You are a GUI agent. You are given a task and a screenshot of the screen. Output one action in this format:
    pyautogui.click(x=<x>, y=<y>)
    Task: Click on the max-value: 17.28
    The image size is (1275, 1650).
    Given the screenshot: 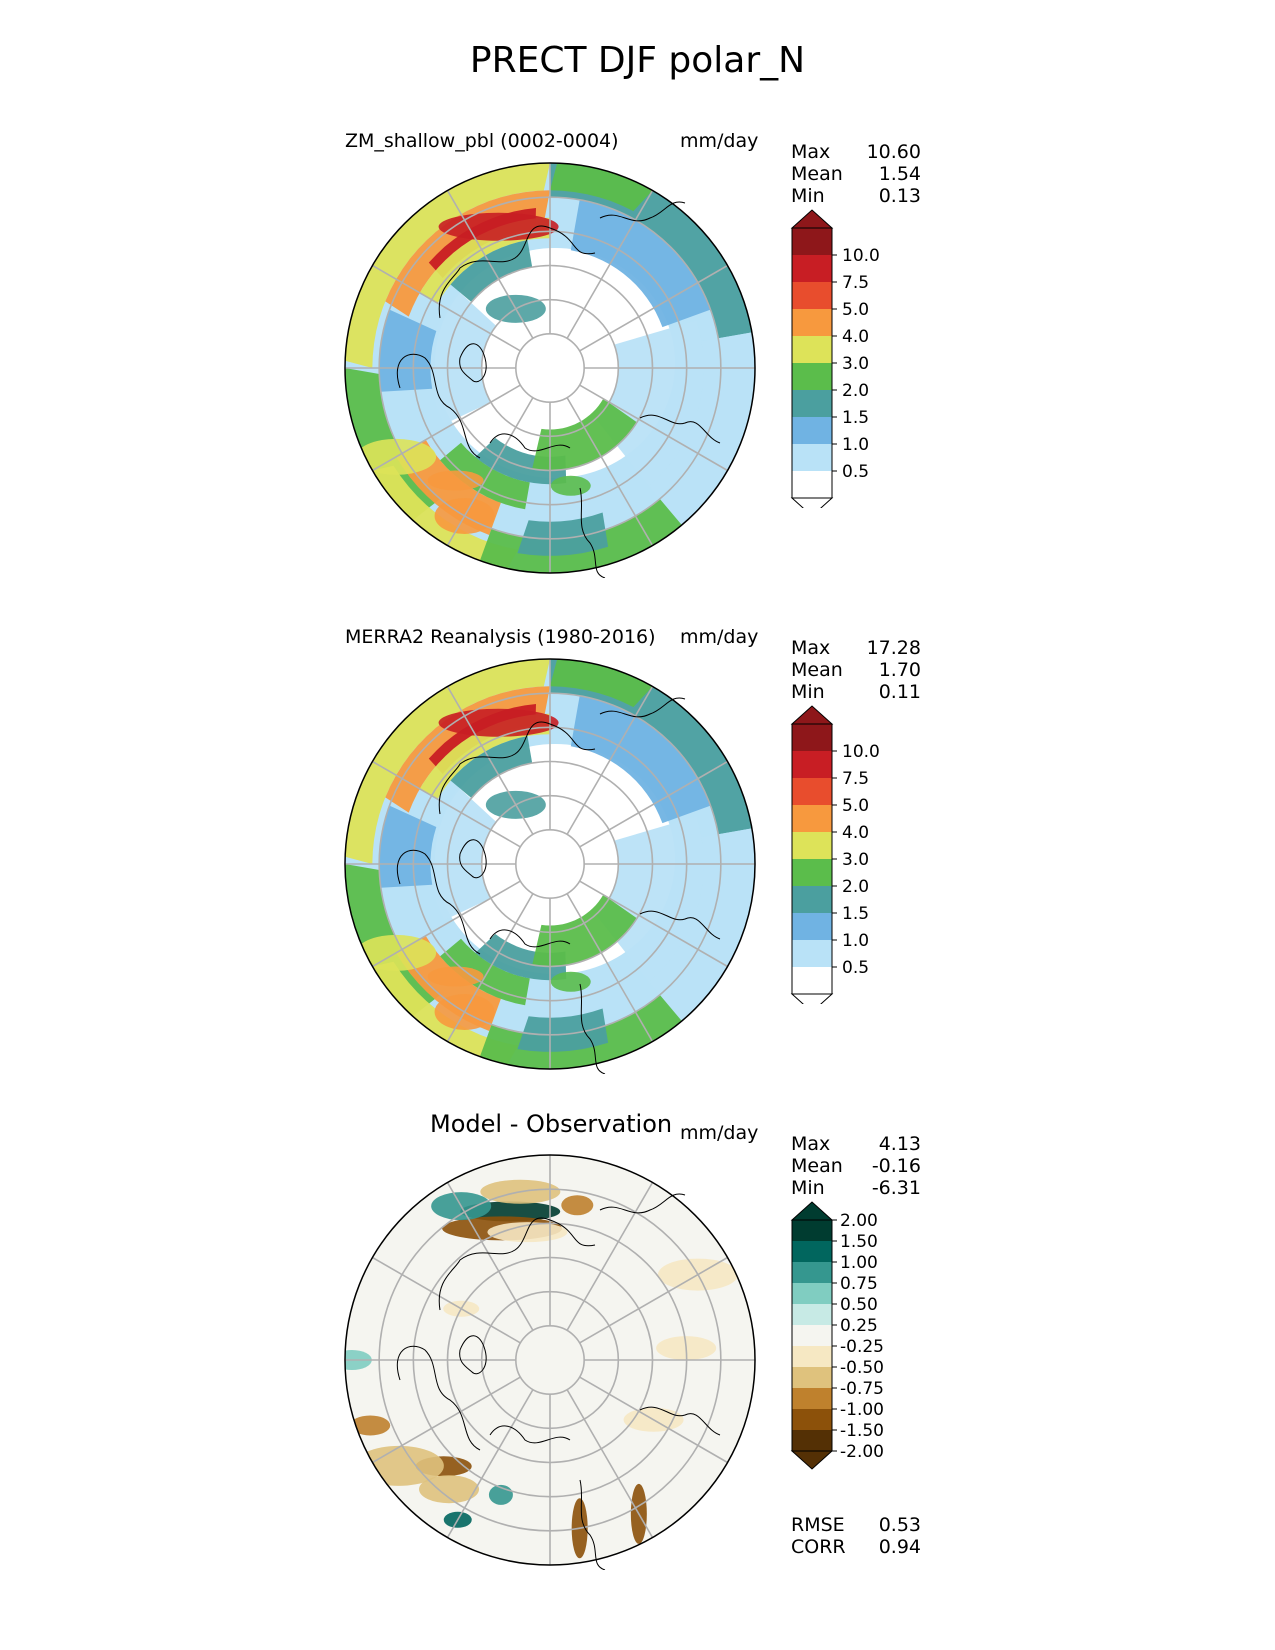 What is the action you would take?
    pyautogui.click(x=893, y=648)
    